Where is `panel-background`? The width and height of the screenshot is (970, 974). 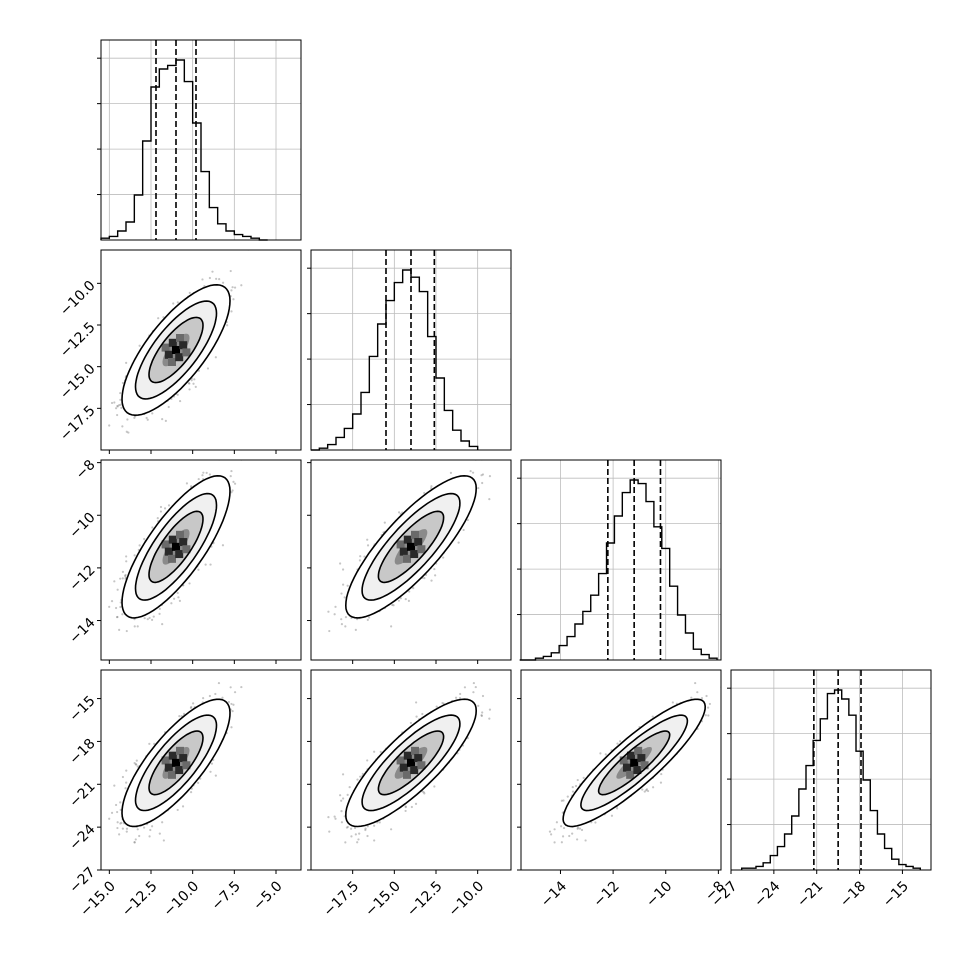
panel-background is located at coordinates (621, 560).